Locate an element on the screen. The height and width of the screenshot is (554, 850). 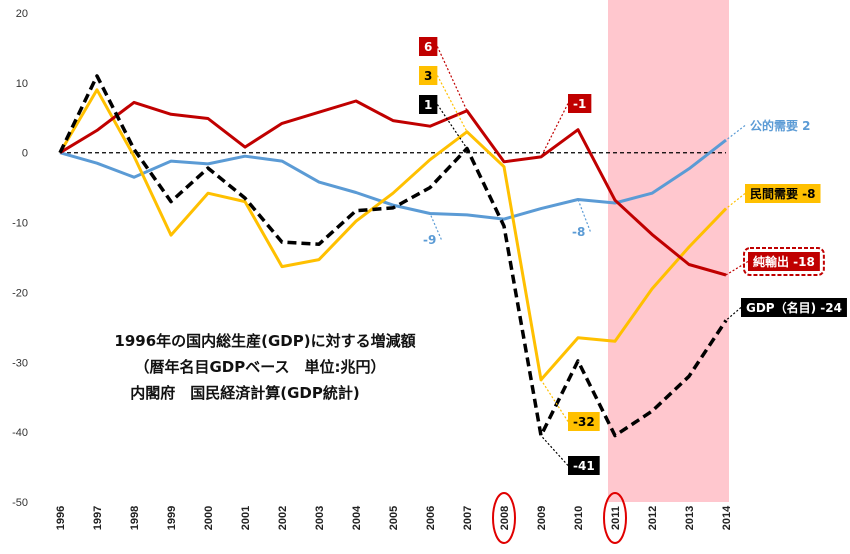
series-value-text: -9 is located at coordinates (429, 240).